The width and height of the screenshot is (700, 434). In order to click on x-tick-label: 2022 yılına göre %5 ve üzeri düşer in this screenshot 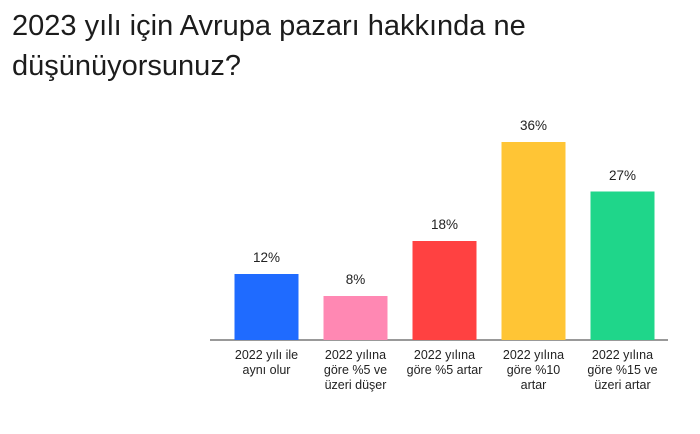, I will do `click(355, 370)`.